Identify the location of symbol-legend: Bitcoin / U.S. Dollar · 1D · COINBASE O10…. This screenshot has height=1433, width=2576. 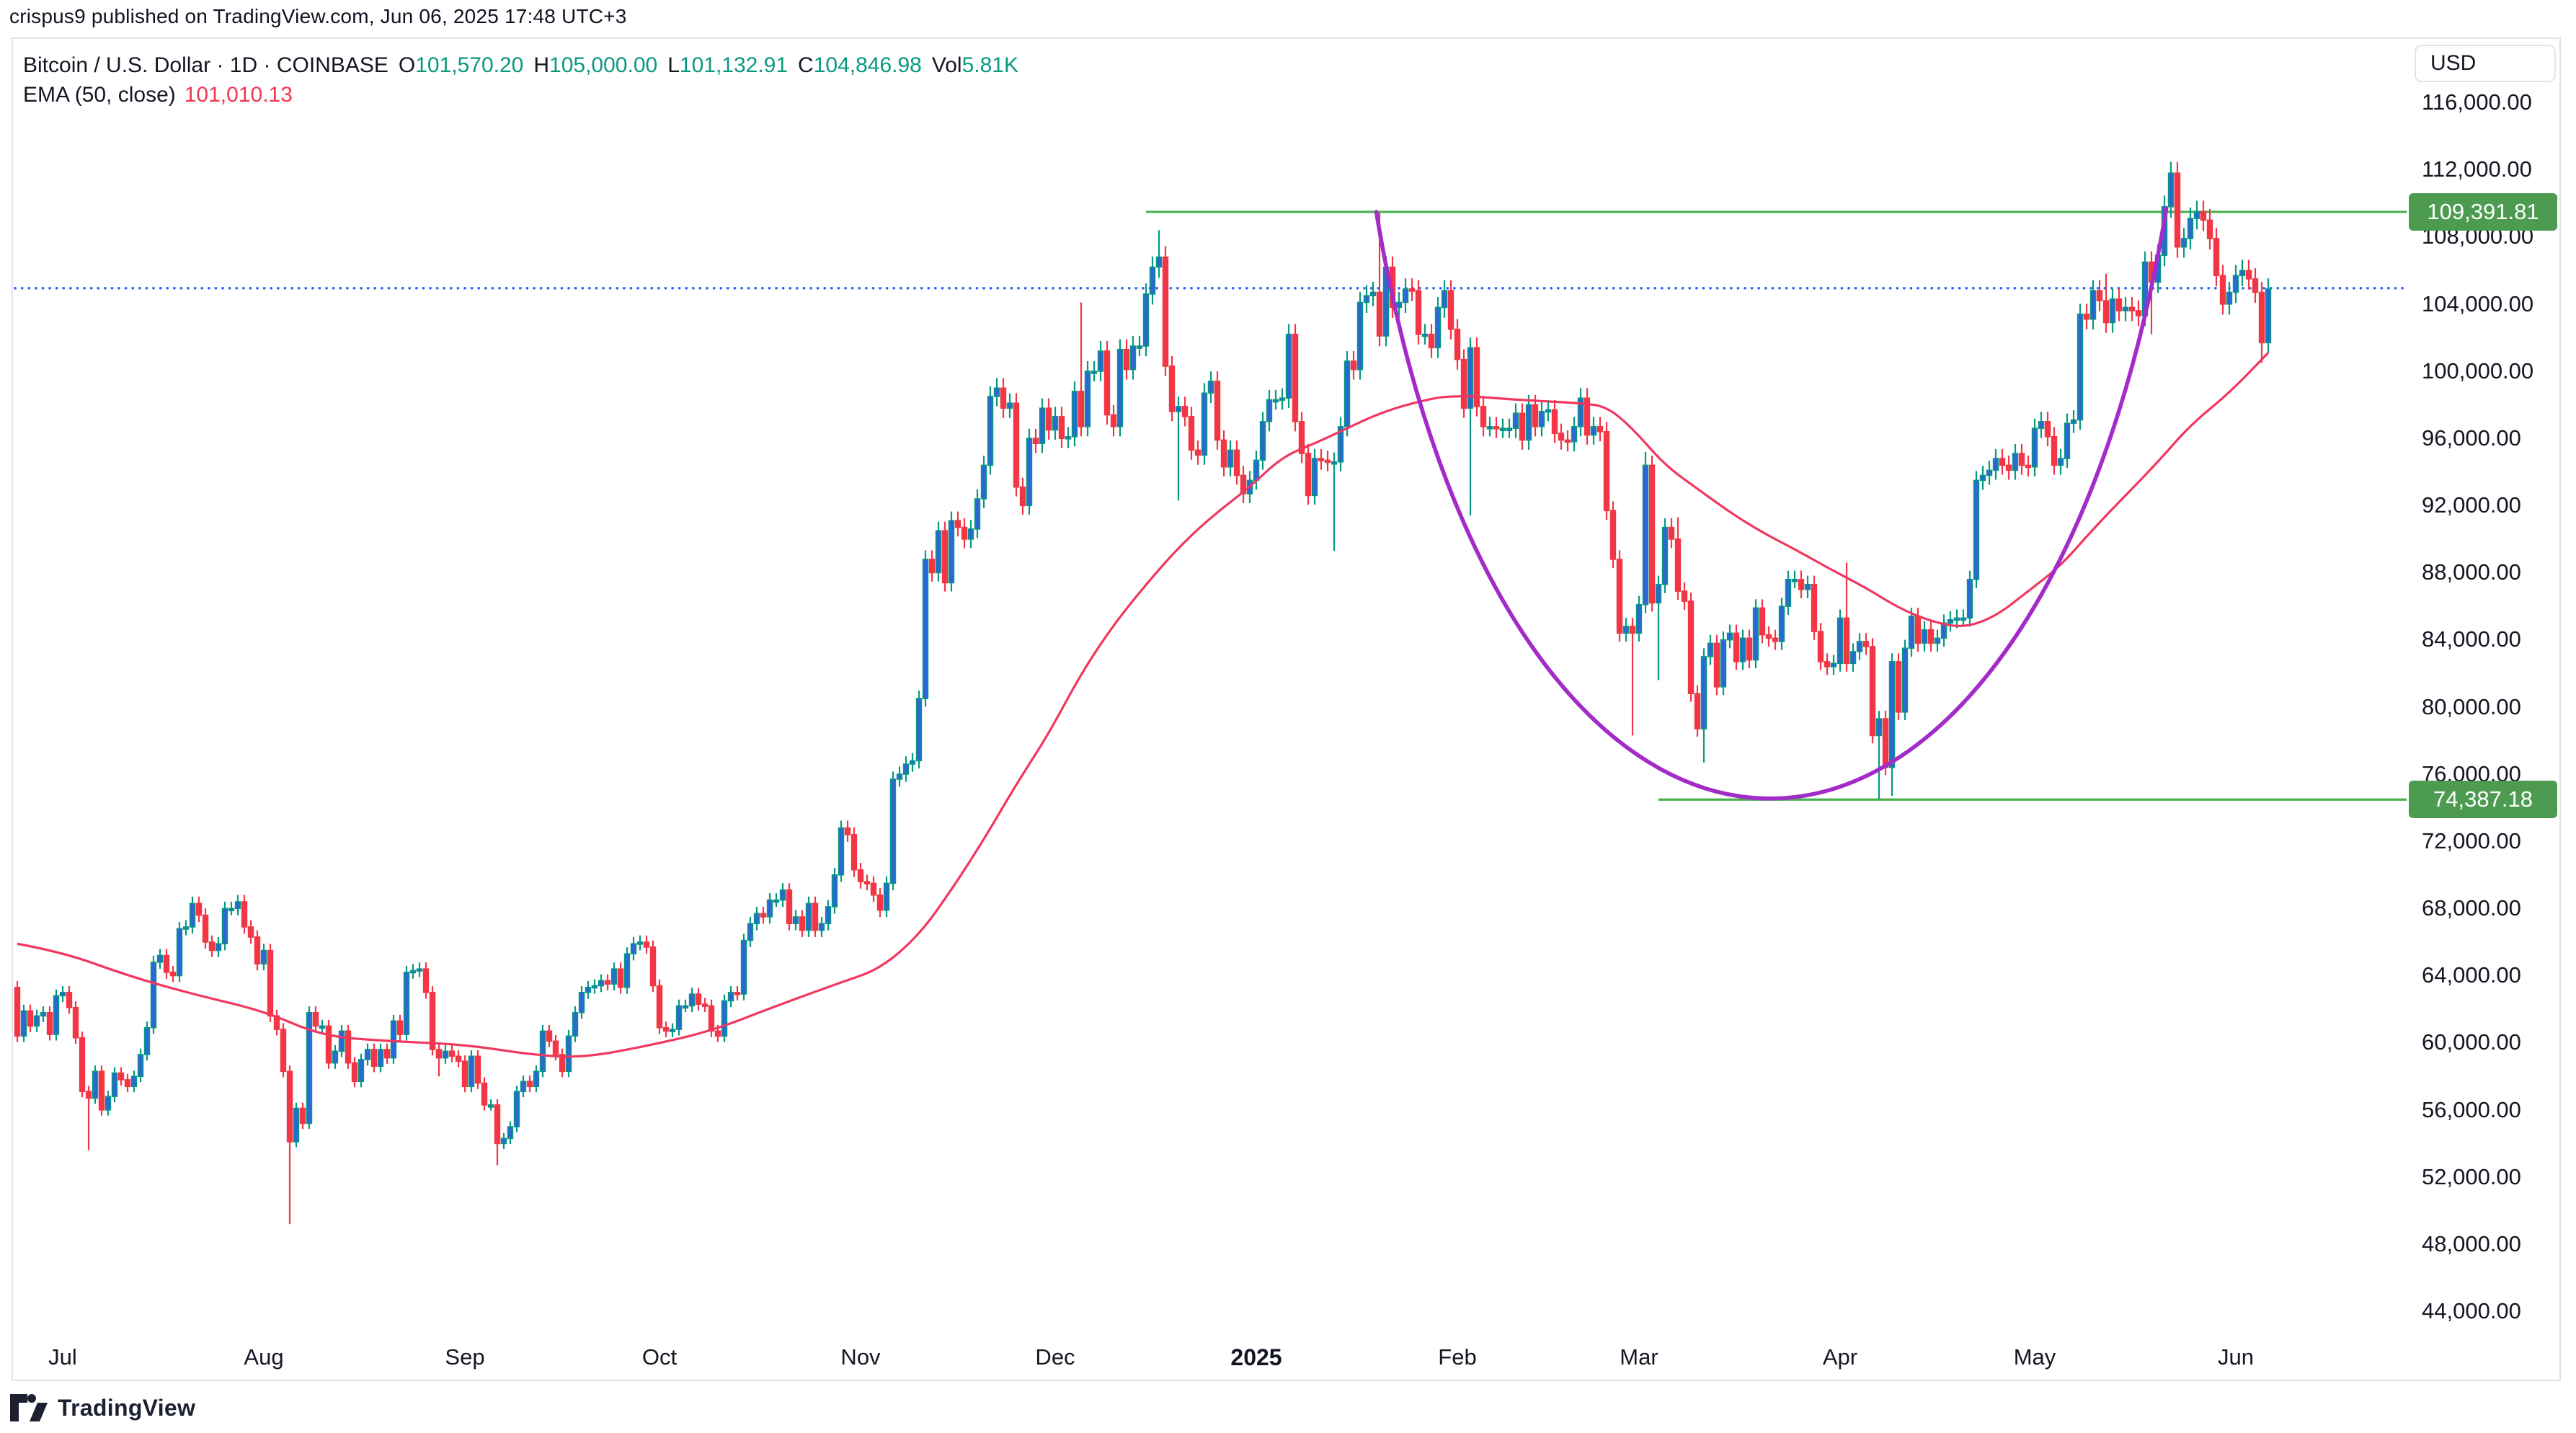
(520, 80).